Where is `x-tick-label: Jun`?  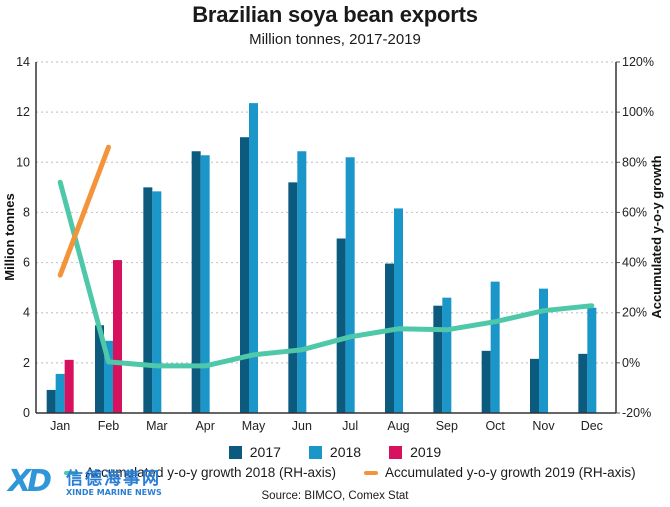
x-tick-label: Jun is located at coordinates (302, 426).